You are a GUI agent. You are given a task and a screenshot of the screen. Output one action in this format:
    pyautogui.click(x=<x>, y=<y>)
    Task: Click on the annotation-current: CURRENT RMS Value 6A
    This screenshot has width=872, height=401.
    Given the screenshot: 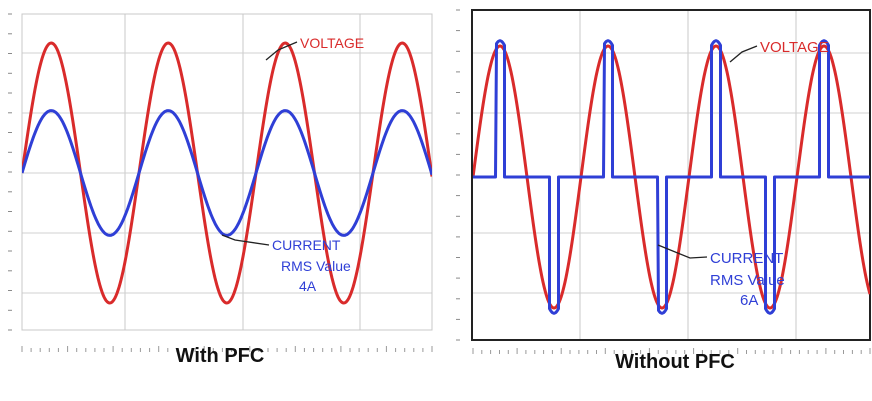 What is the action you would take?
    pyautogui.click(x=721, y=276)
    